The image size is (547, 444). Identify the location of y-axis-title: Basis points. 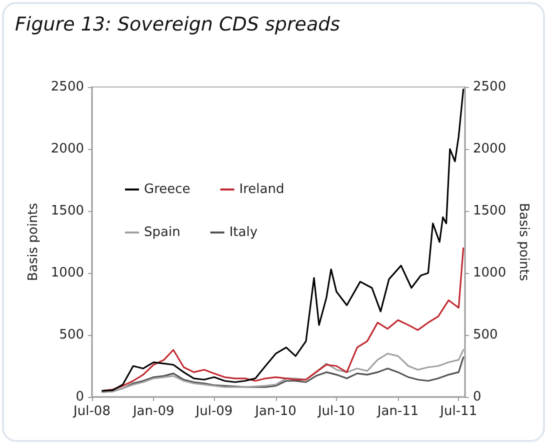
(34, 242).